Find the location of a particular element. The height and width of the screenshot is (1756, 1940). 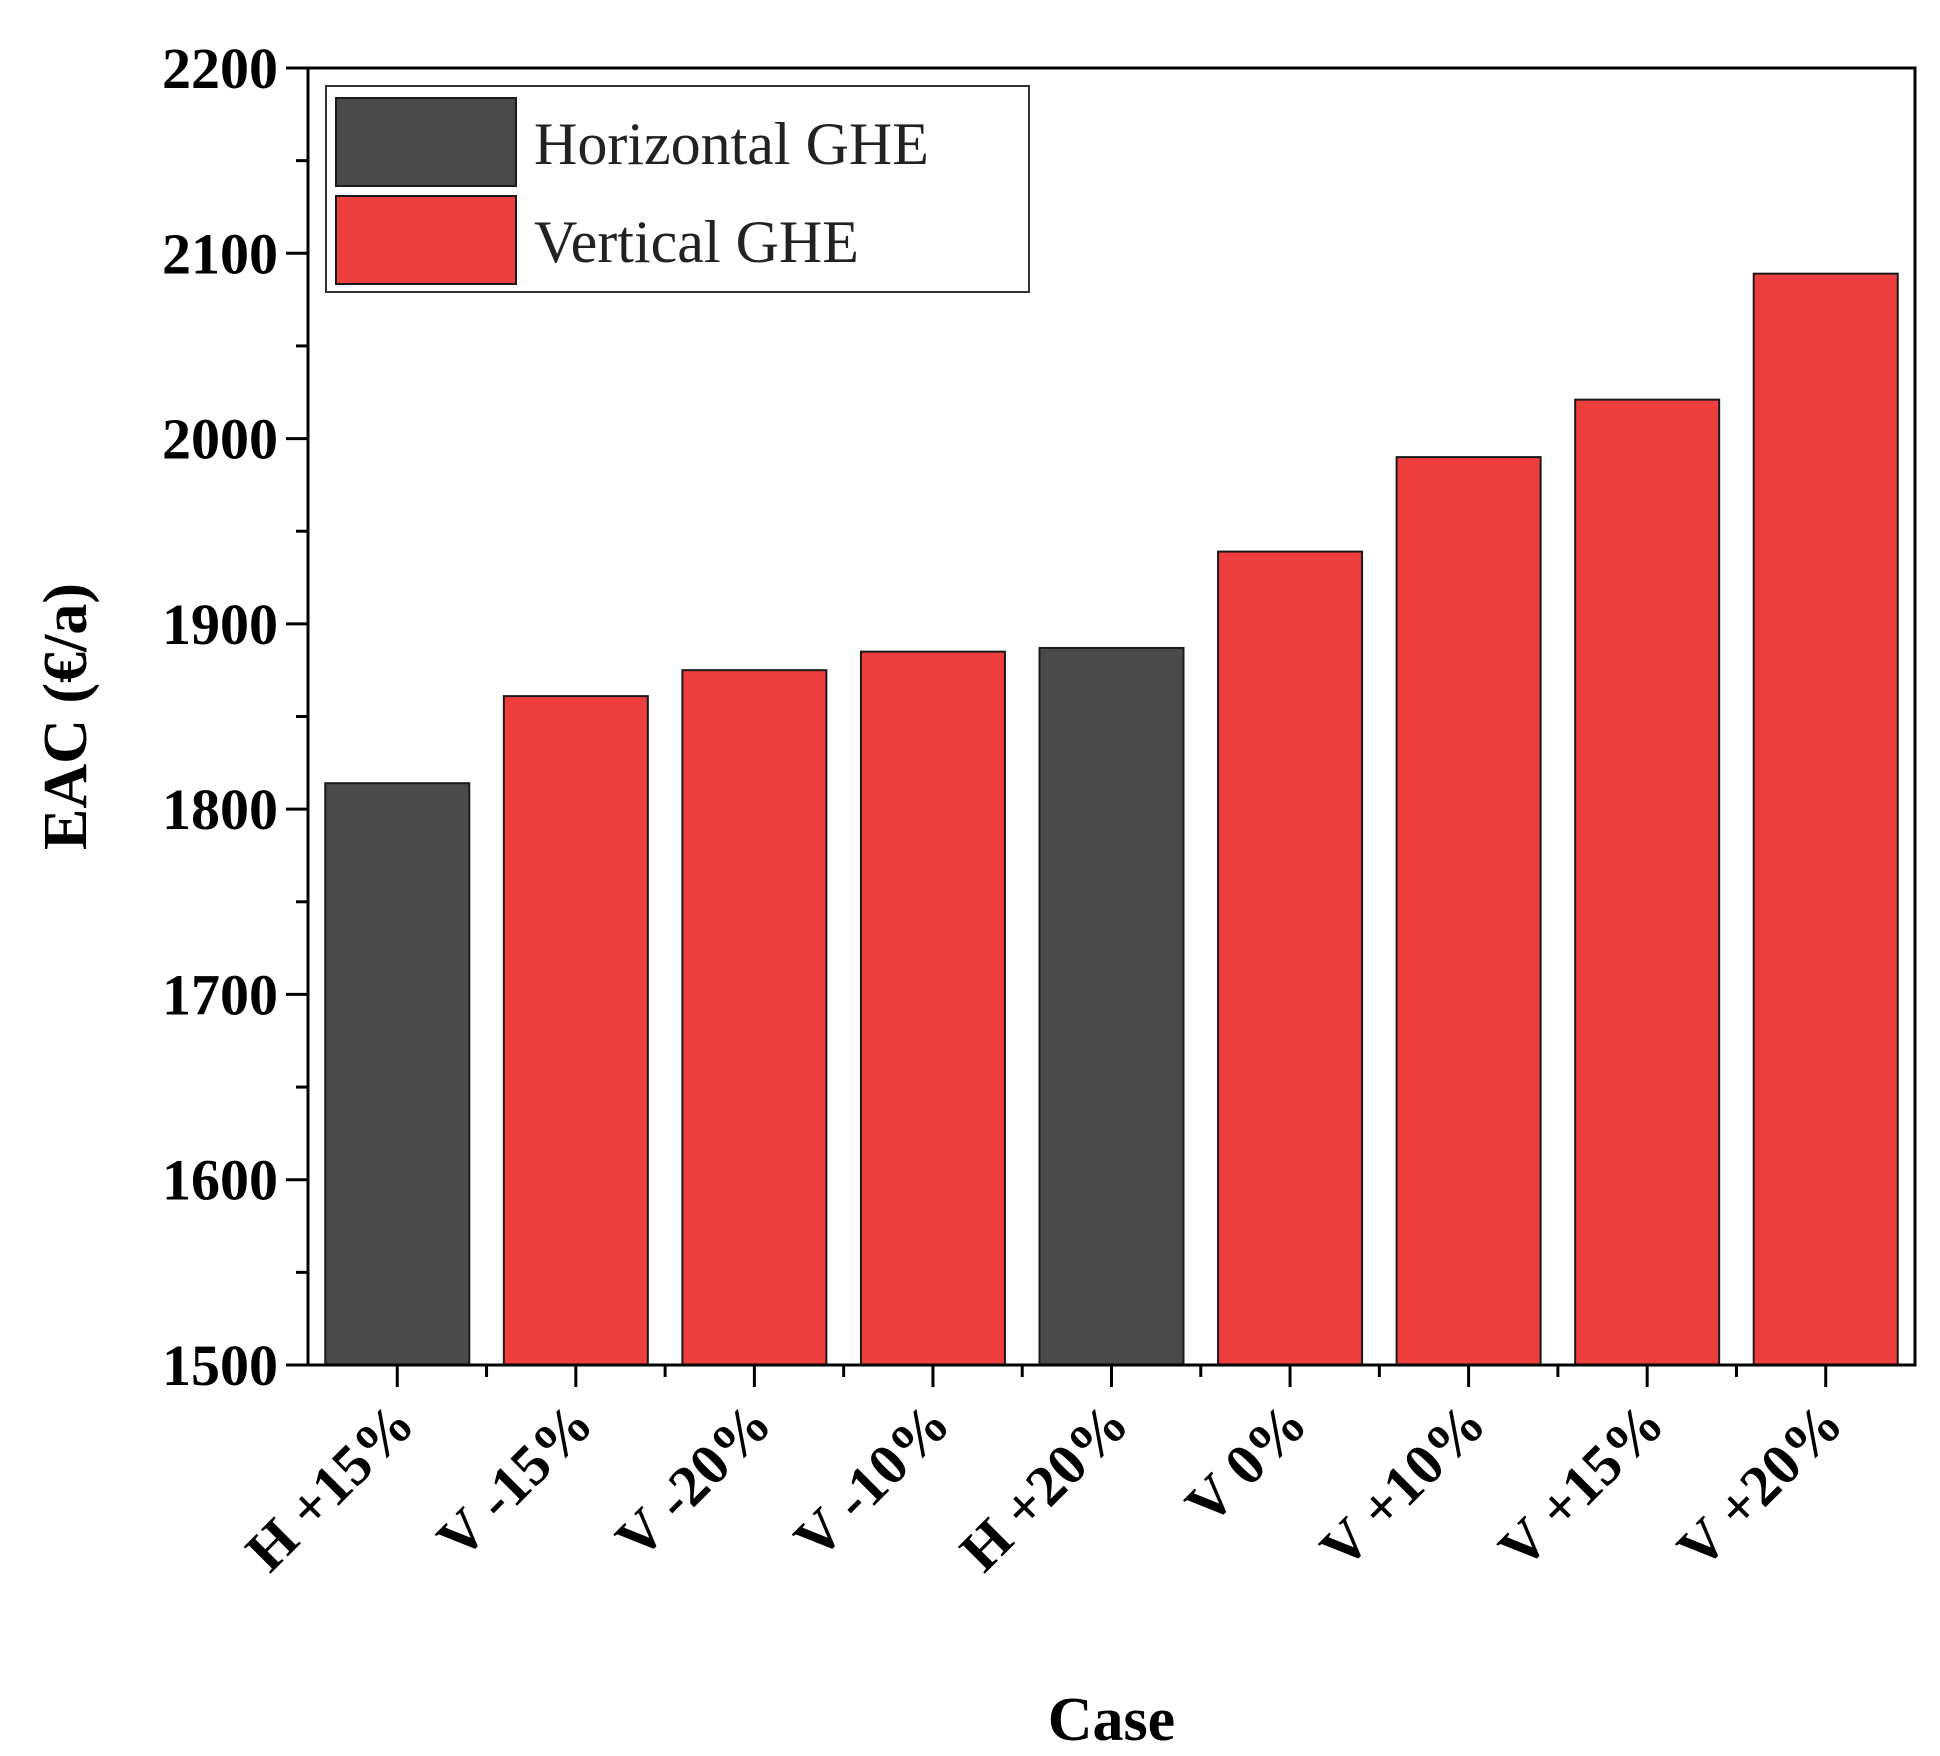

x-tick-label: V -20% is located at coordinates (693, 1480).